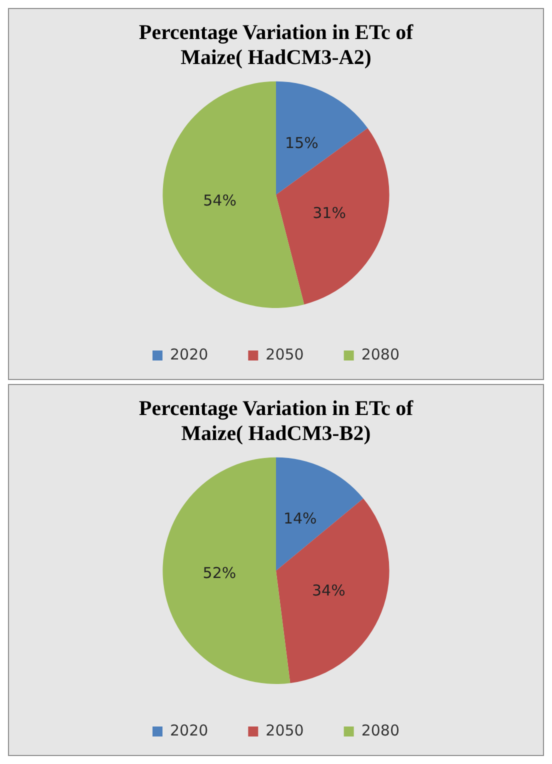 The image size is (552, 764). I want to click on chart-title: Percentage Variation in ETc of Maize( HadCM3-B2), so click(276, 421).